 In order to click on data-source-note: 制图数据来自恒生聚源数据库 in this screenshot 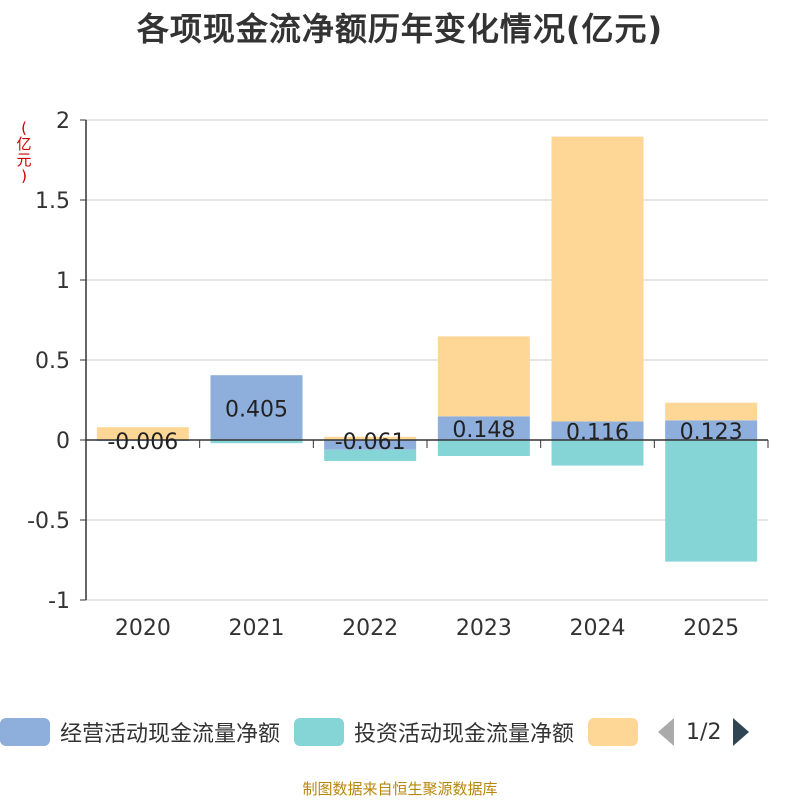, I will do `click(400, 789)`.